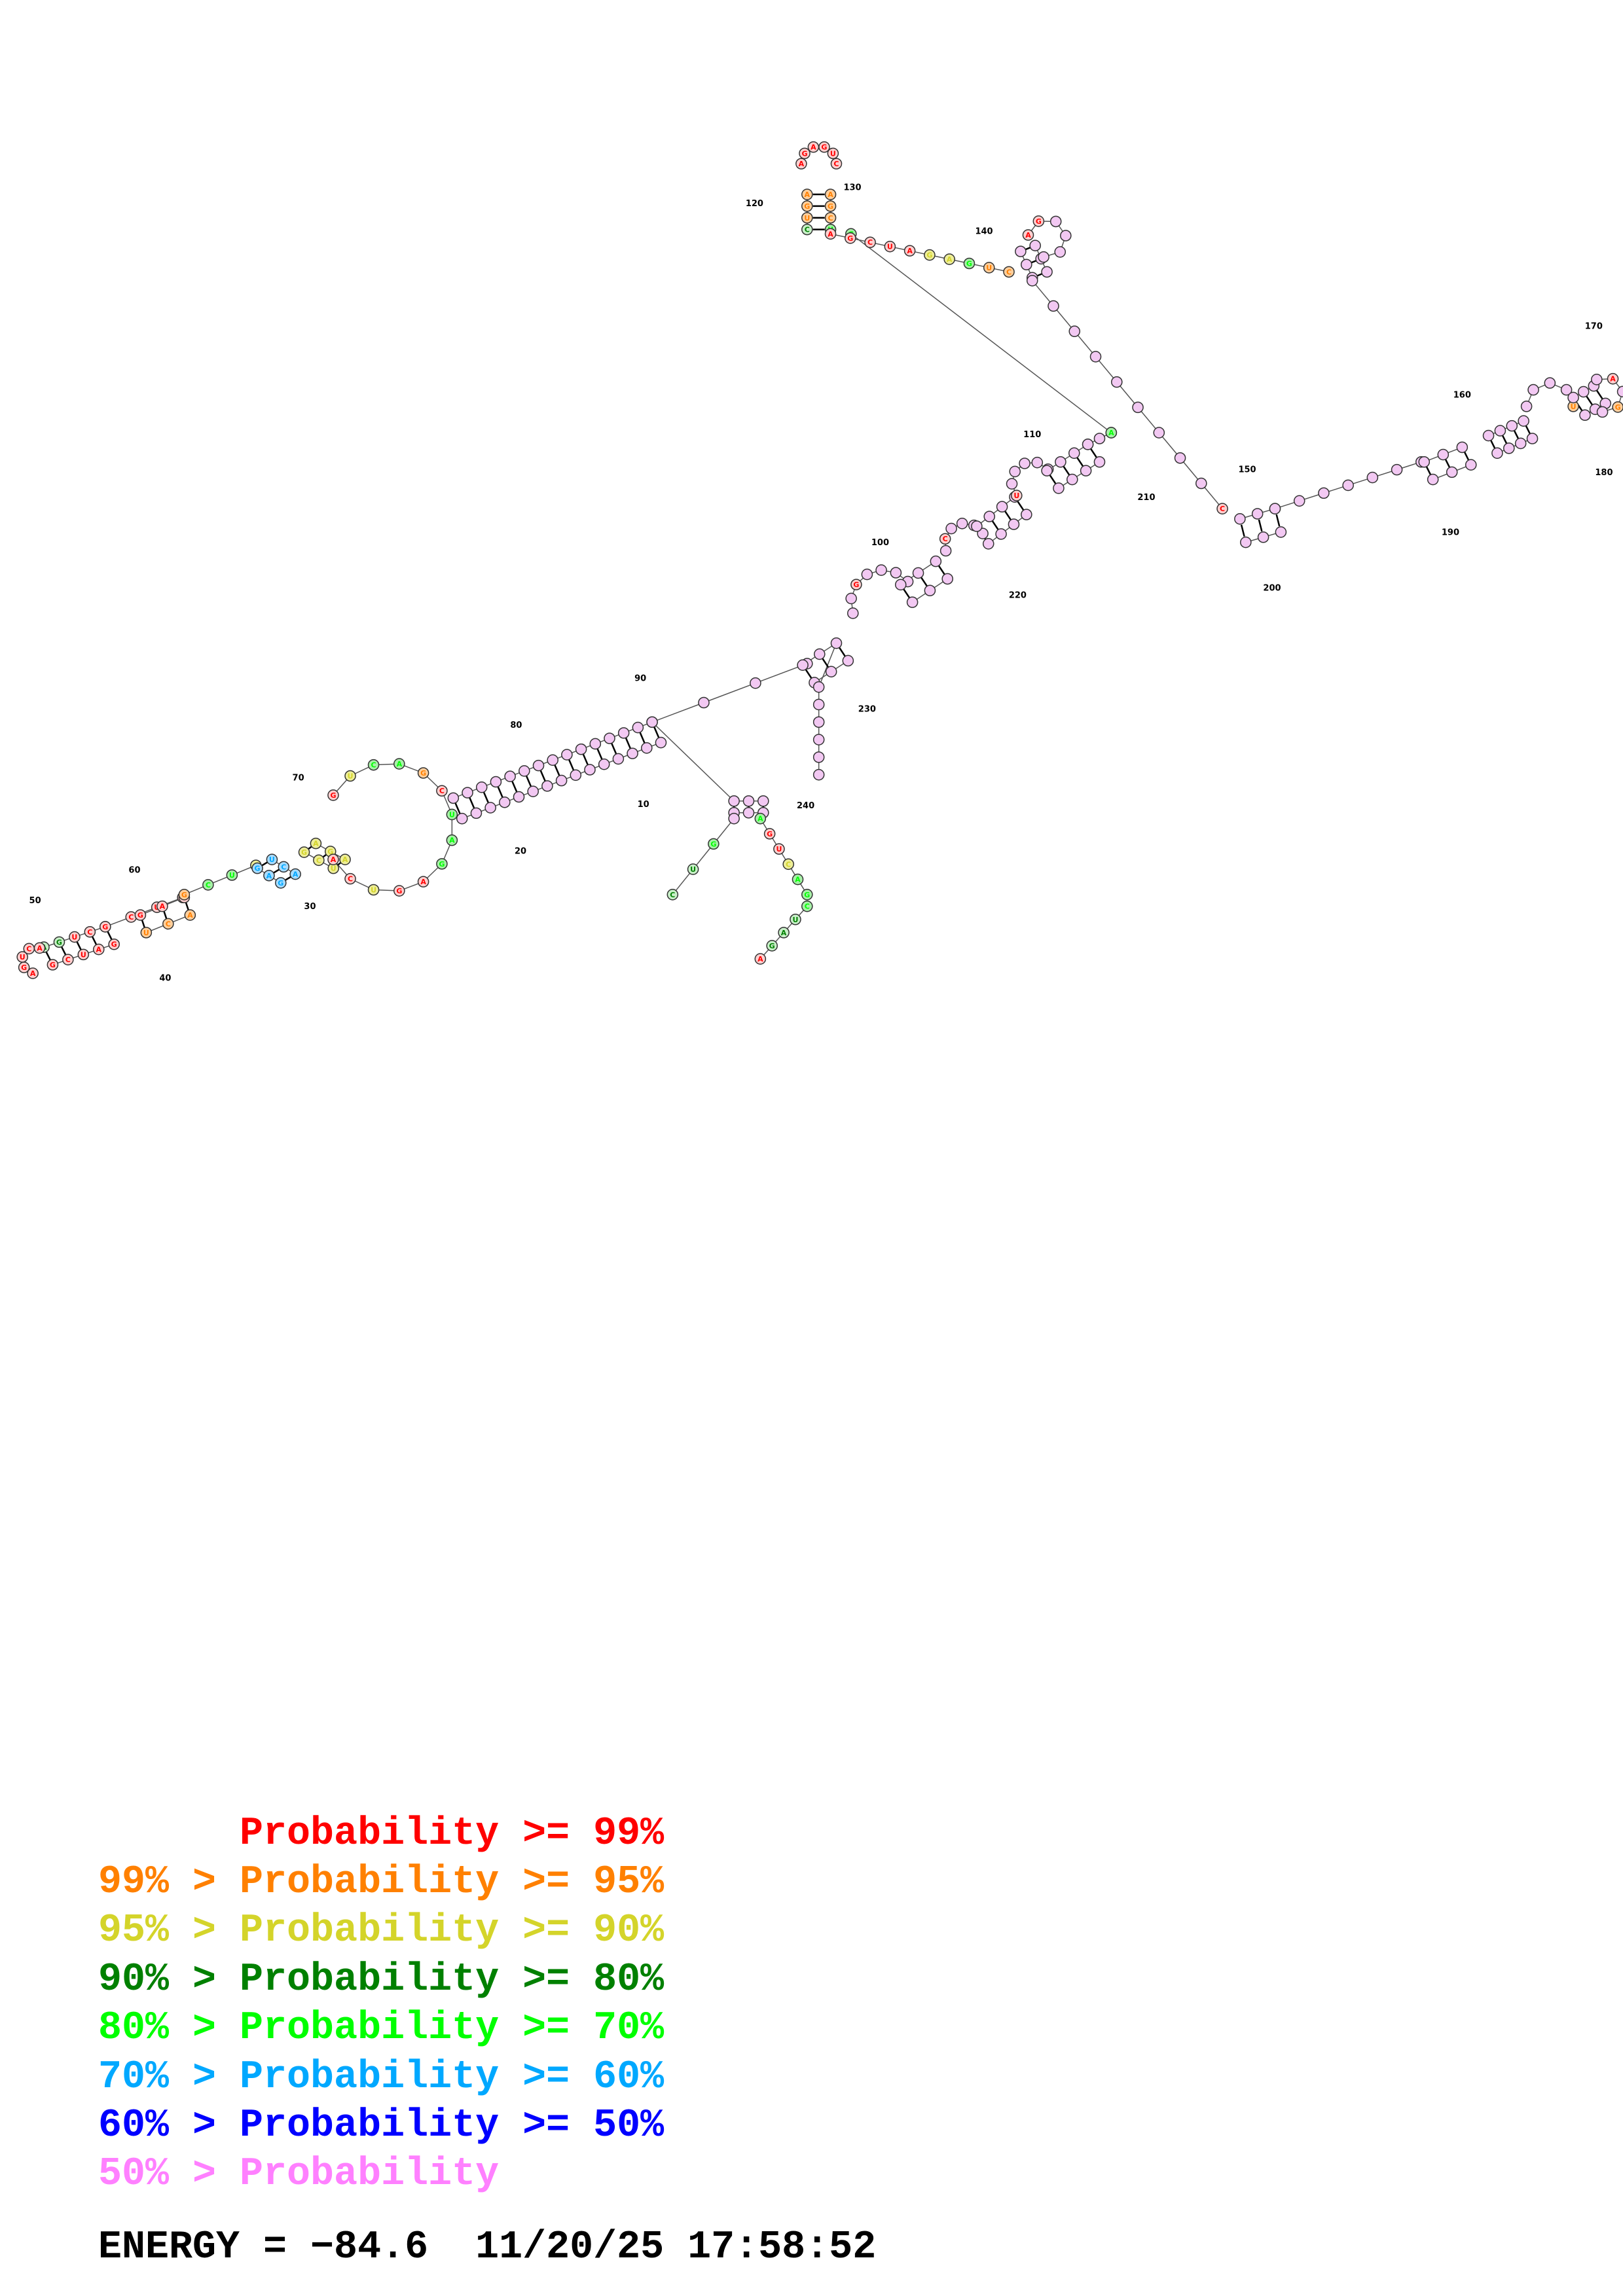 This screenshot has height=2296, width=1623. I want to click on position-label-100: 100, so click(880, 543).